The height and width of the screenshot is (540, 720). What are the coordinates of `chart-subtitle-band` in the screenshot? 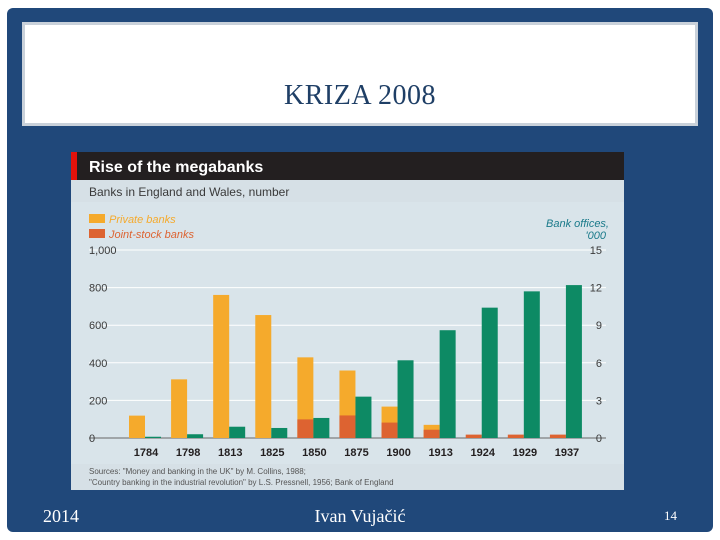 It's located at (347, 191).